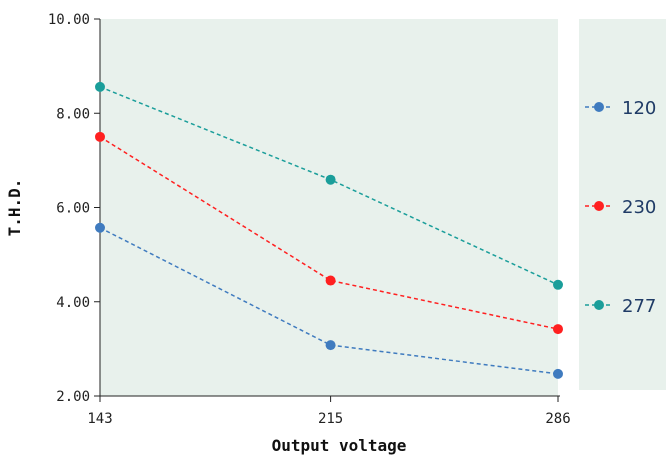 The height and width of the screenshot is (459, 666). Describe the element at coordinates (73, 114) in the screenshot. I see `y-tick-label: 8.00` at that location.